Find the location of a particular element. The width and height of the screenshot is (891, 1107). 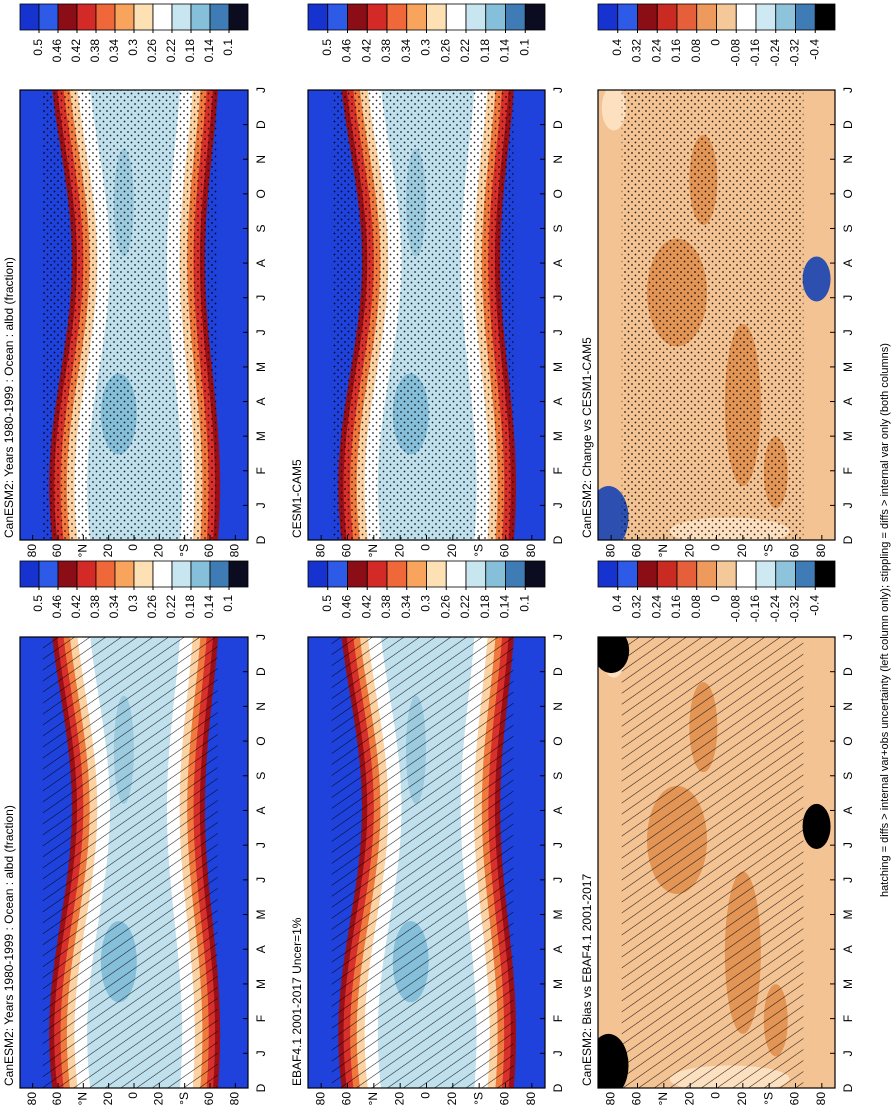

x-tick-label: O is located at coordinates (261, 740).